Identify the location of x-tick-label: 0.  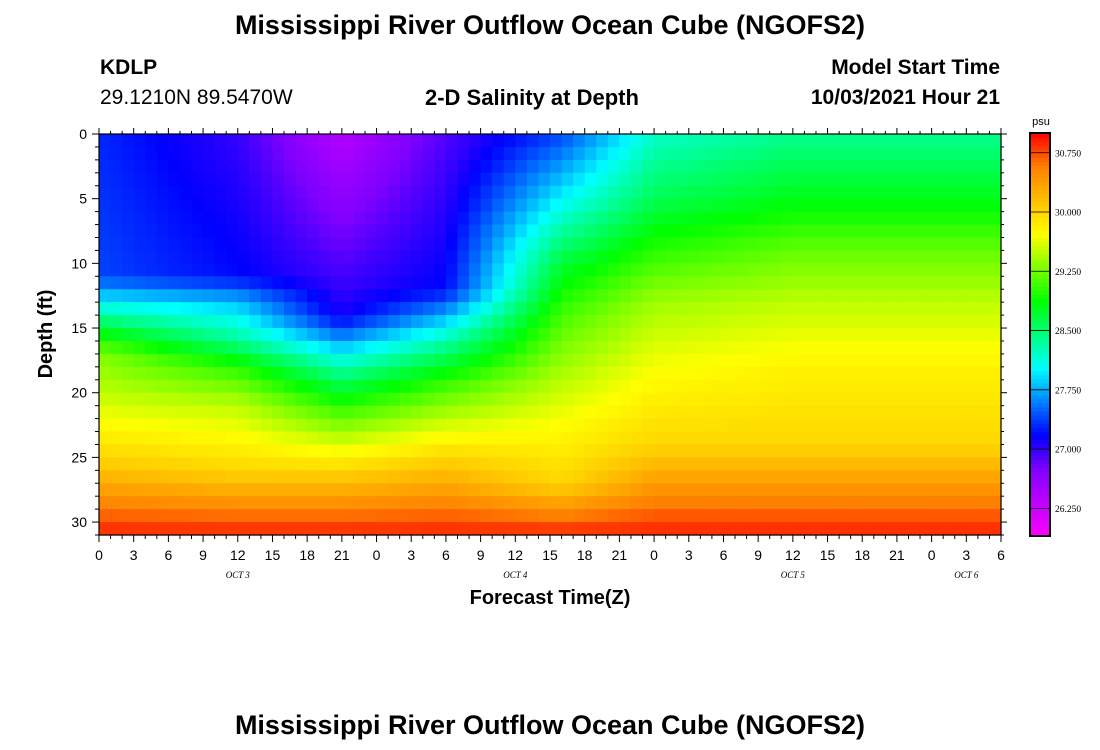
(932, 555).